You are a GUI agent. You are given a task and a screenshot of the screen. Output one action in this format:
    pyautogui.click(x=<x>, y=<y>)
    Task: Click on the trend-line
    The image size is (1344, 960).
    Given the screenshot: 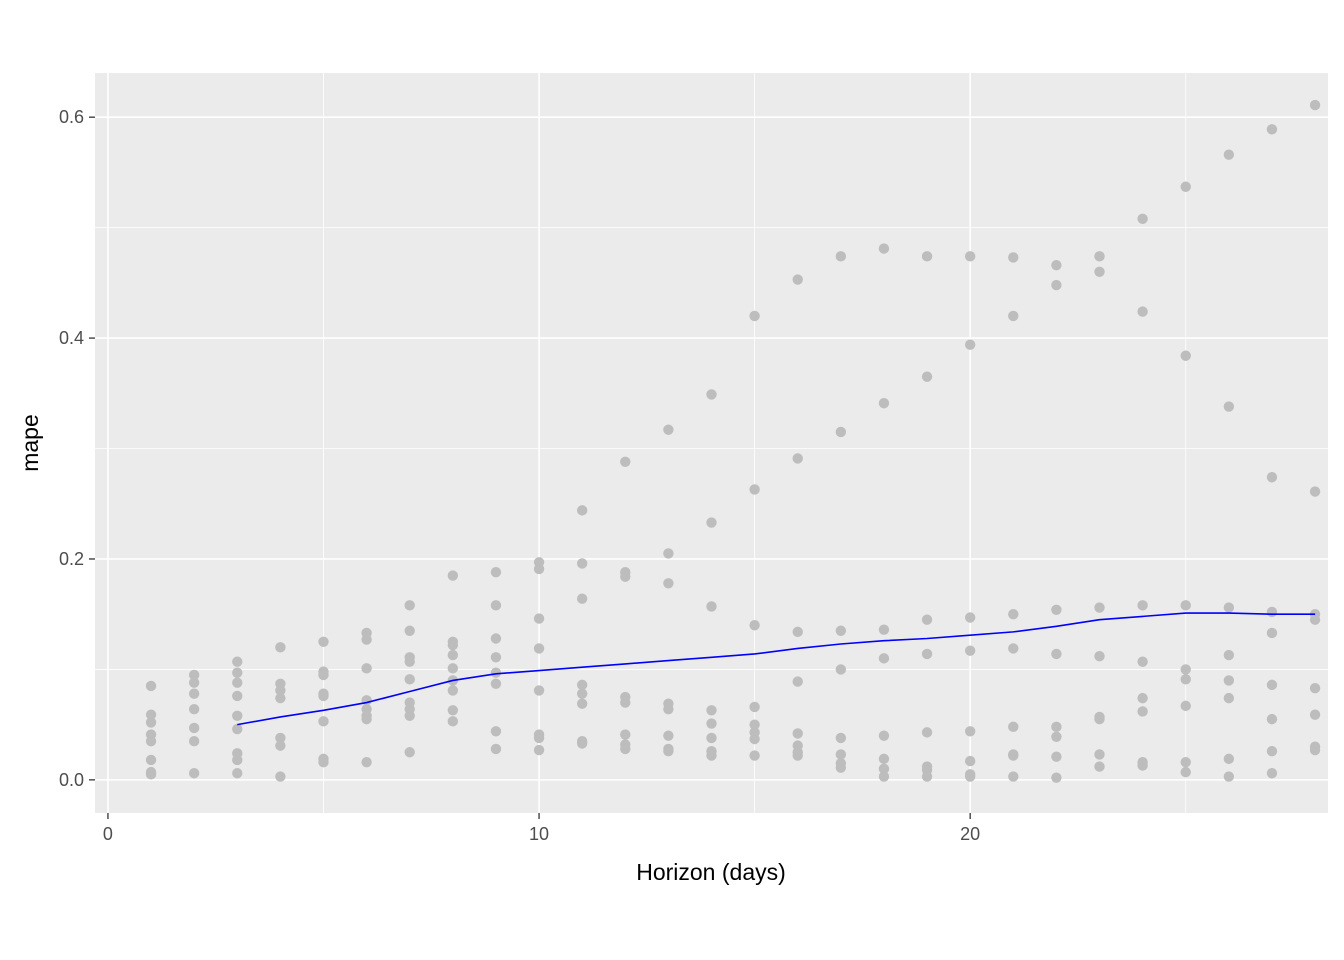 What is the action you would take?
    pyautogui.click(x=776, y=669)
    